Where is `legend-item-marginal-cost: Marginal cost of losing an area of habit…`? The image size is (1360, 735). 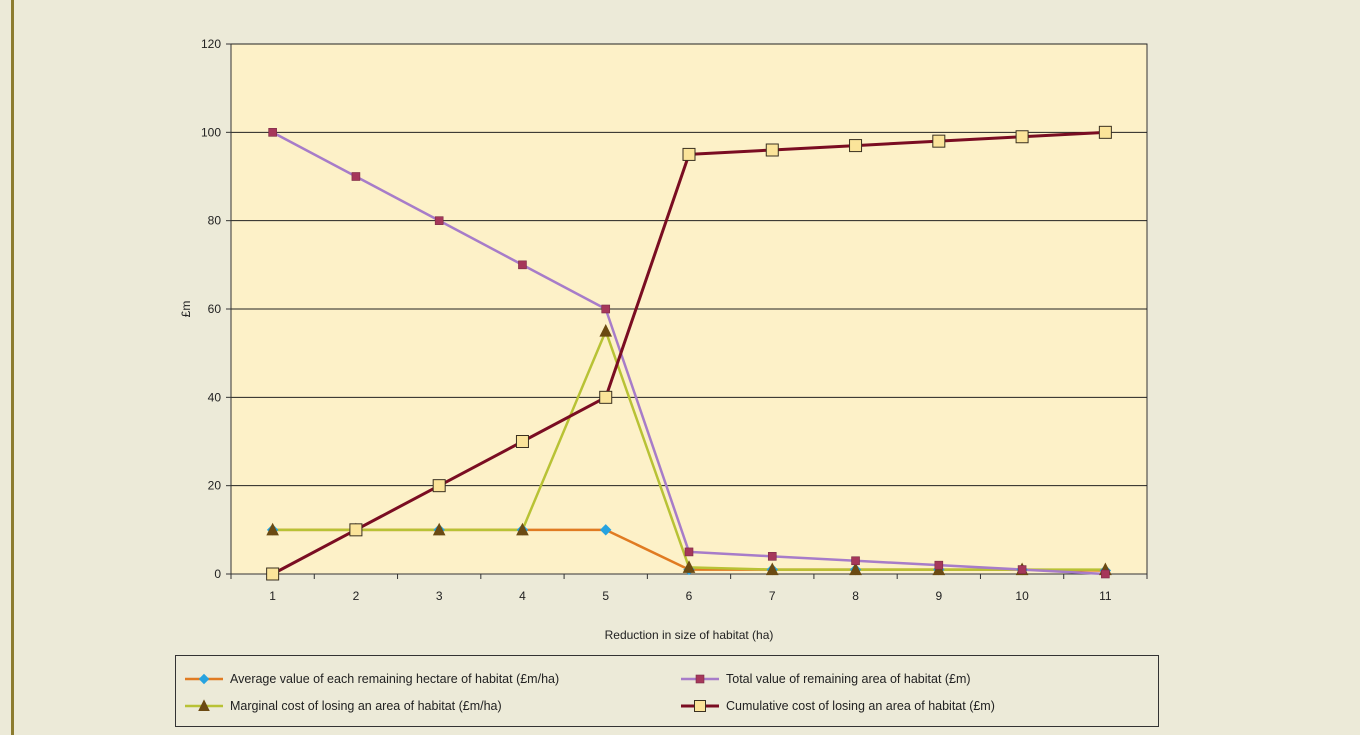
legend-item-marginal-cost: Marginal cost of losing an area of habit… is located at coordinates (343, 706).